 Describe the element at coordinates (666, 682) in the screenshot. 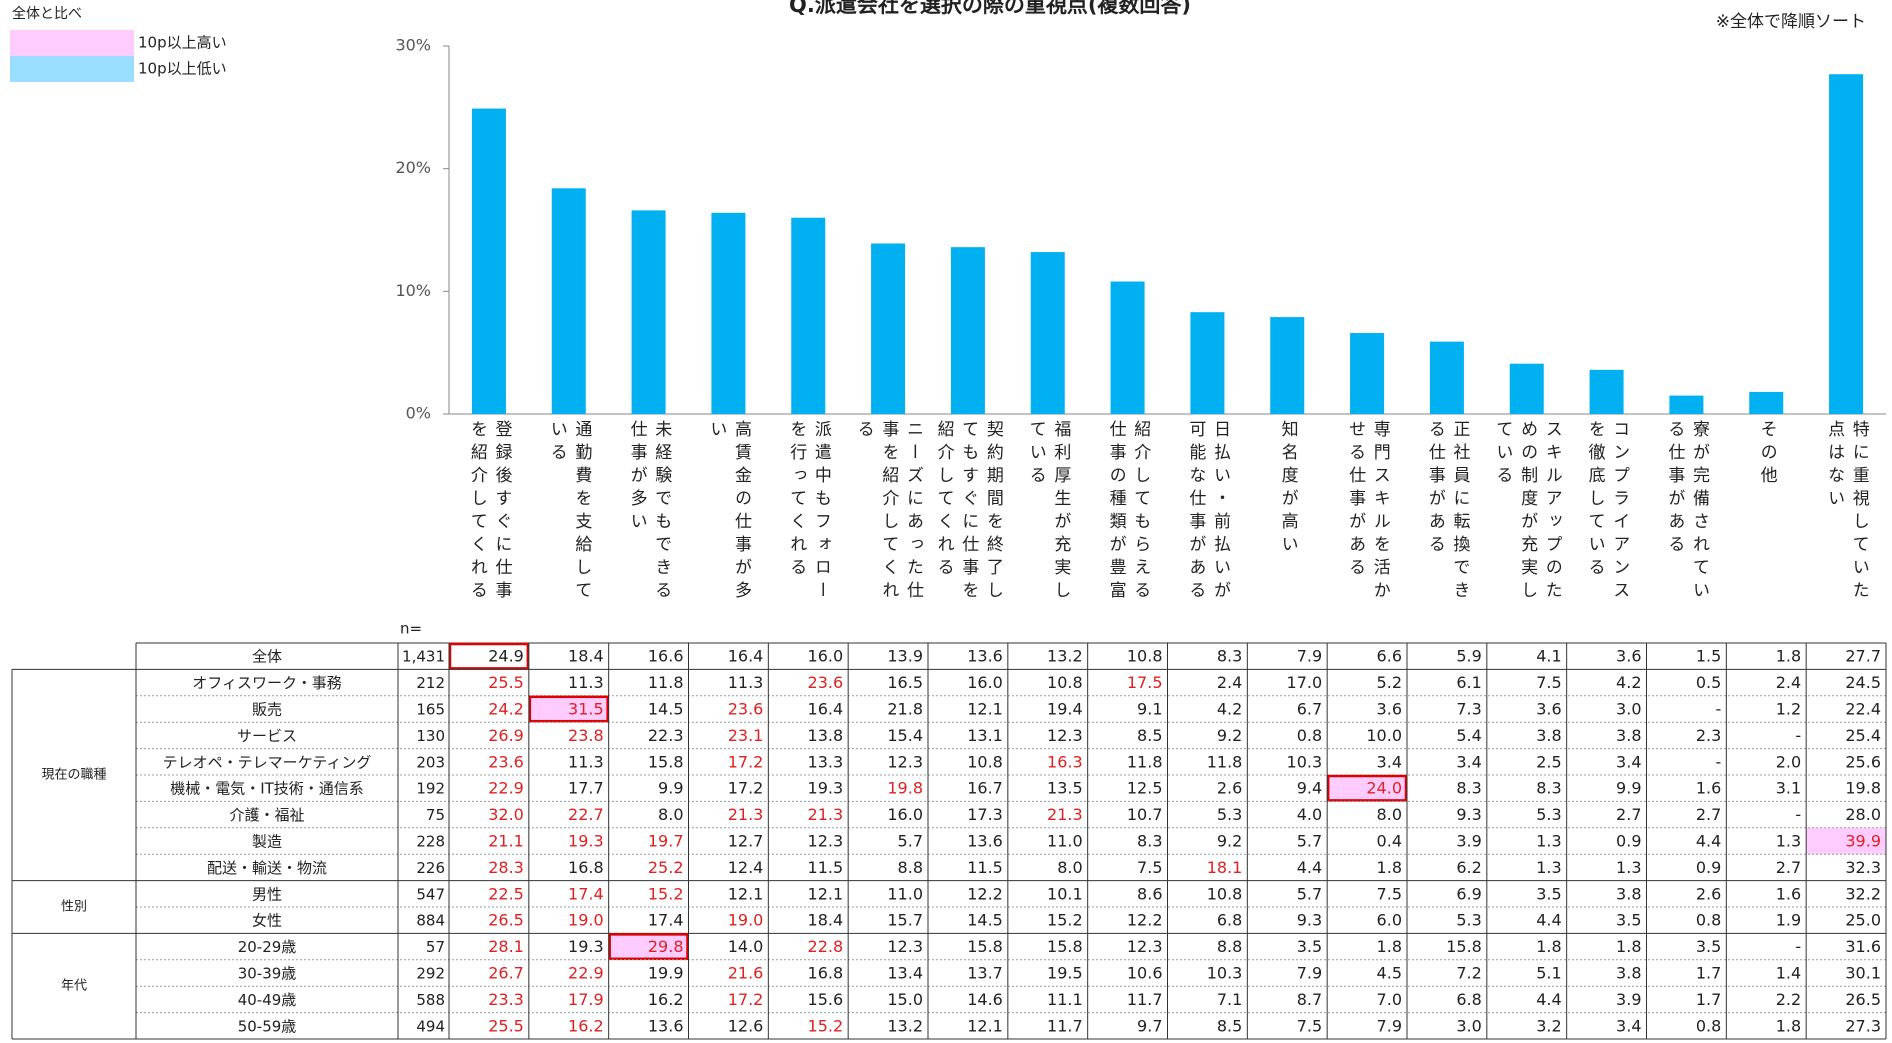

I see `table-cell: 11.8` at that location.